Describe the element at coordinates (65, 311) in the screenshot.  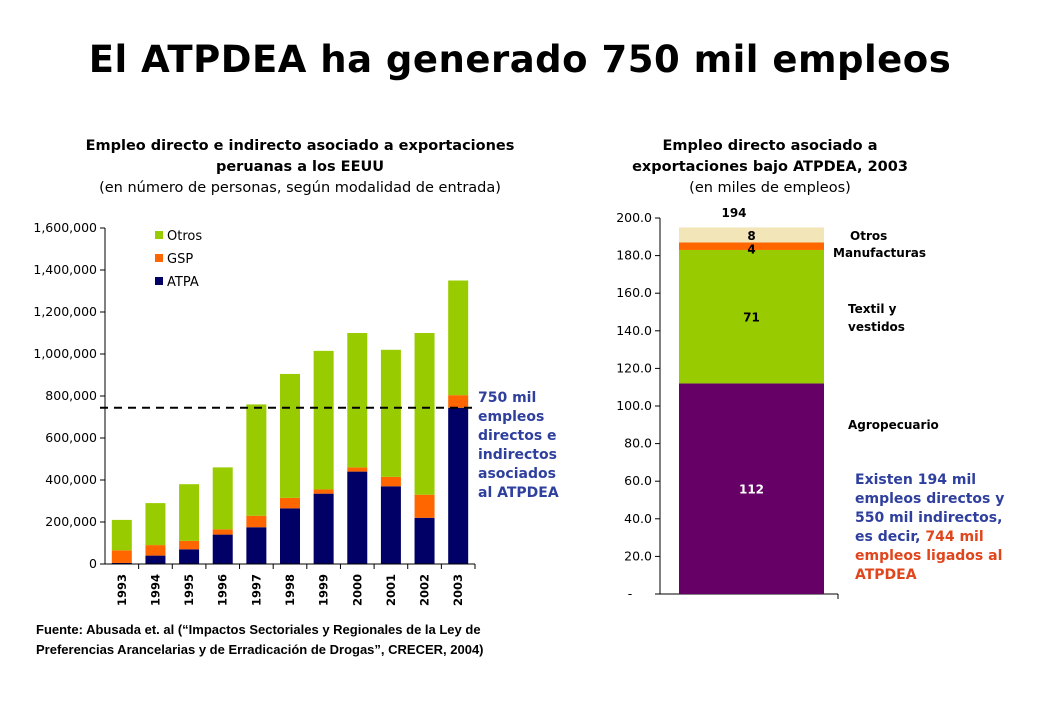
I see `y-tick-label: 1,200,000` at that location.